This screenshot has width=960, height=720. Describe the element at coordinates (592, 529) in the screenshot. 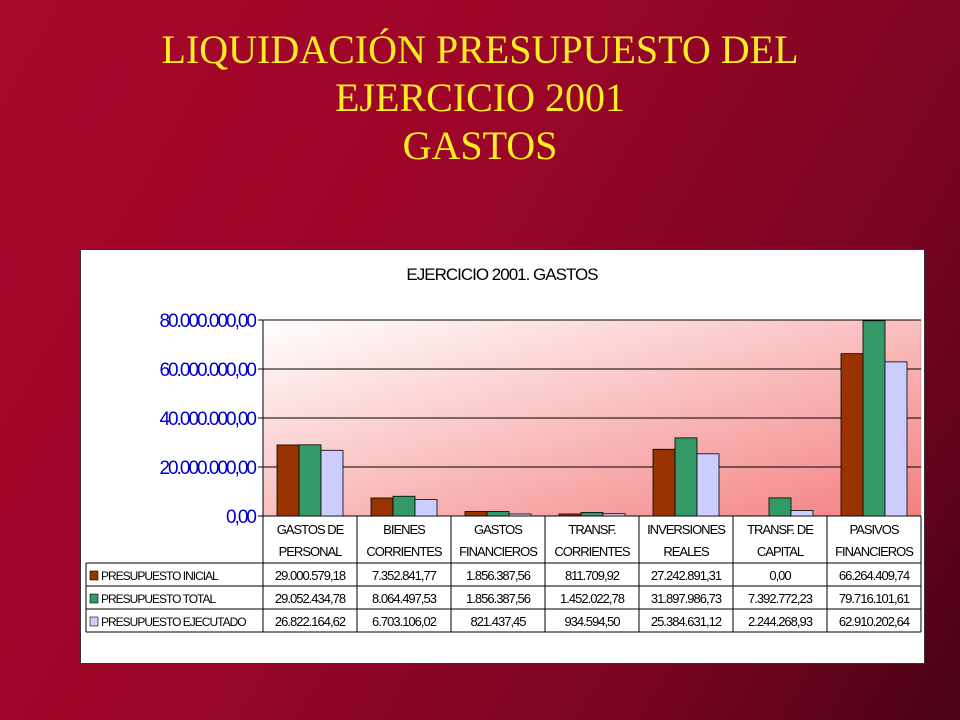

I see `category-label: TRANSF.` at that location.